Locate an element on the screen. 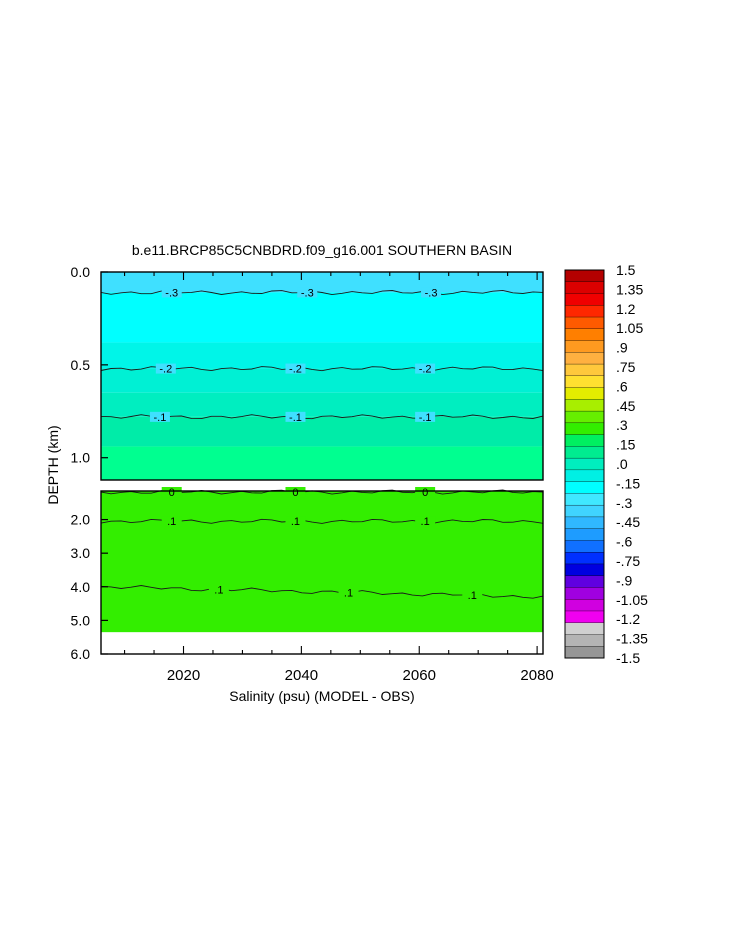 Image resolution: width=733 pixels, height=945 pixels. x-tick-label: 2080 is located at coordinates (536, 675).